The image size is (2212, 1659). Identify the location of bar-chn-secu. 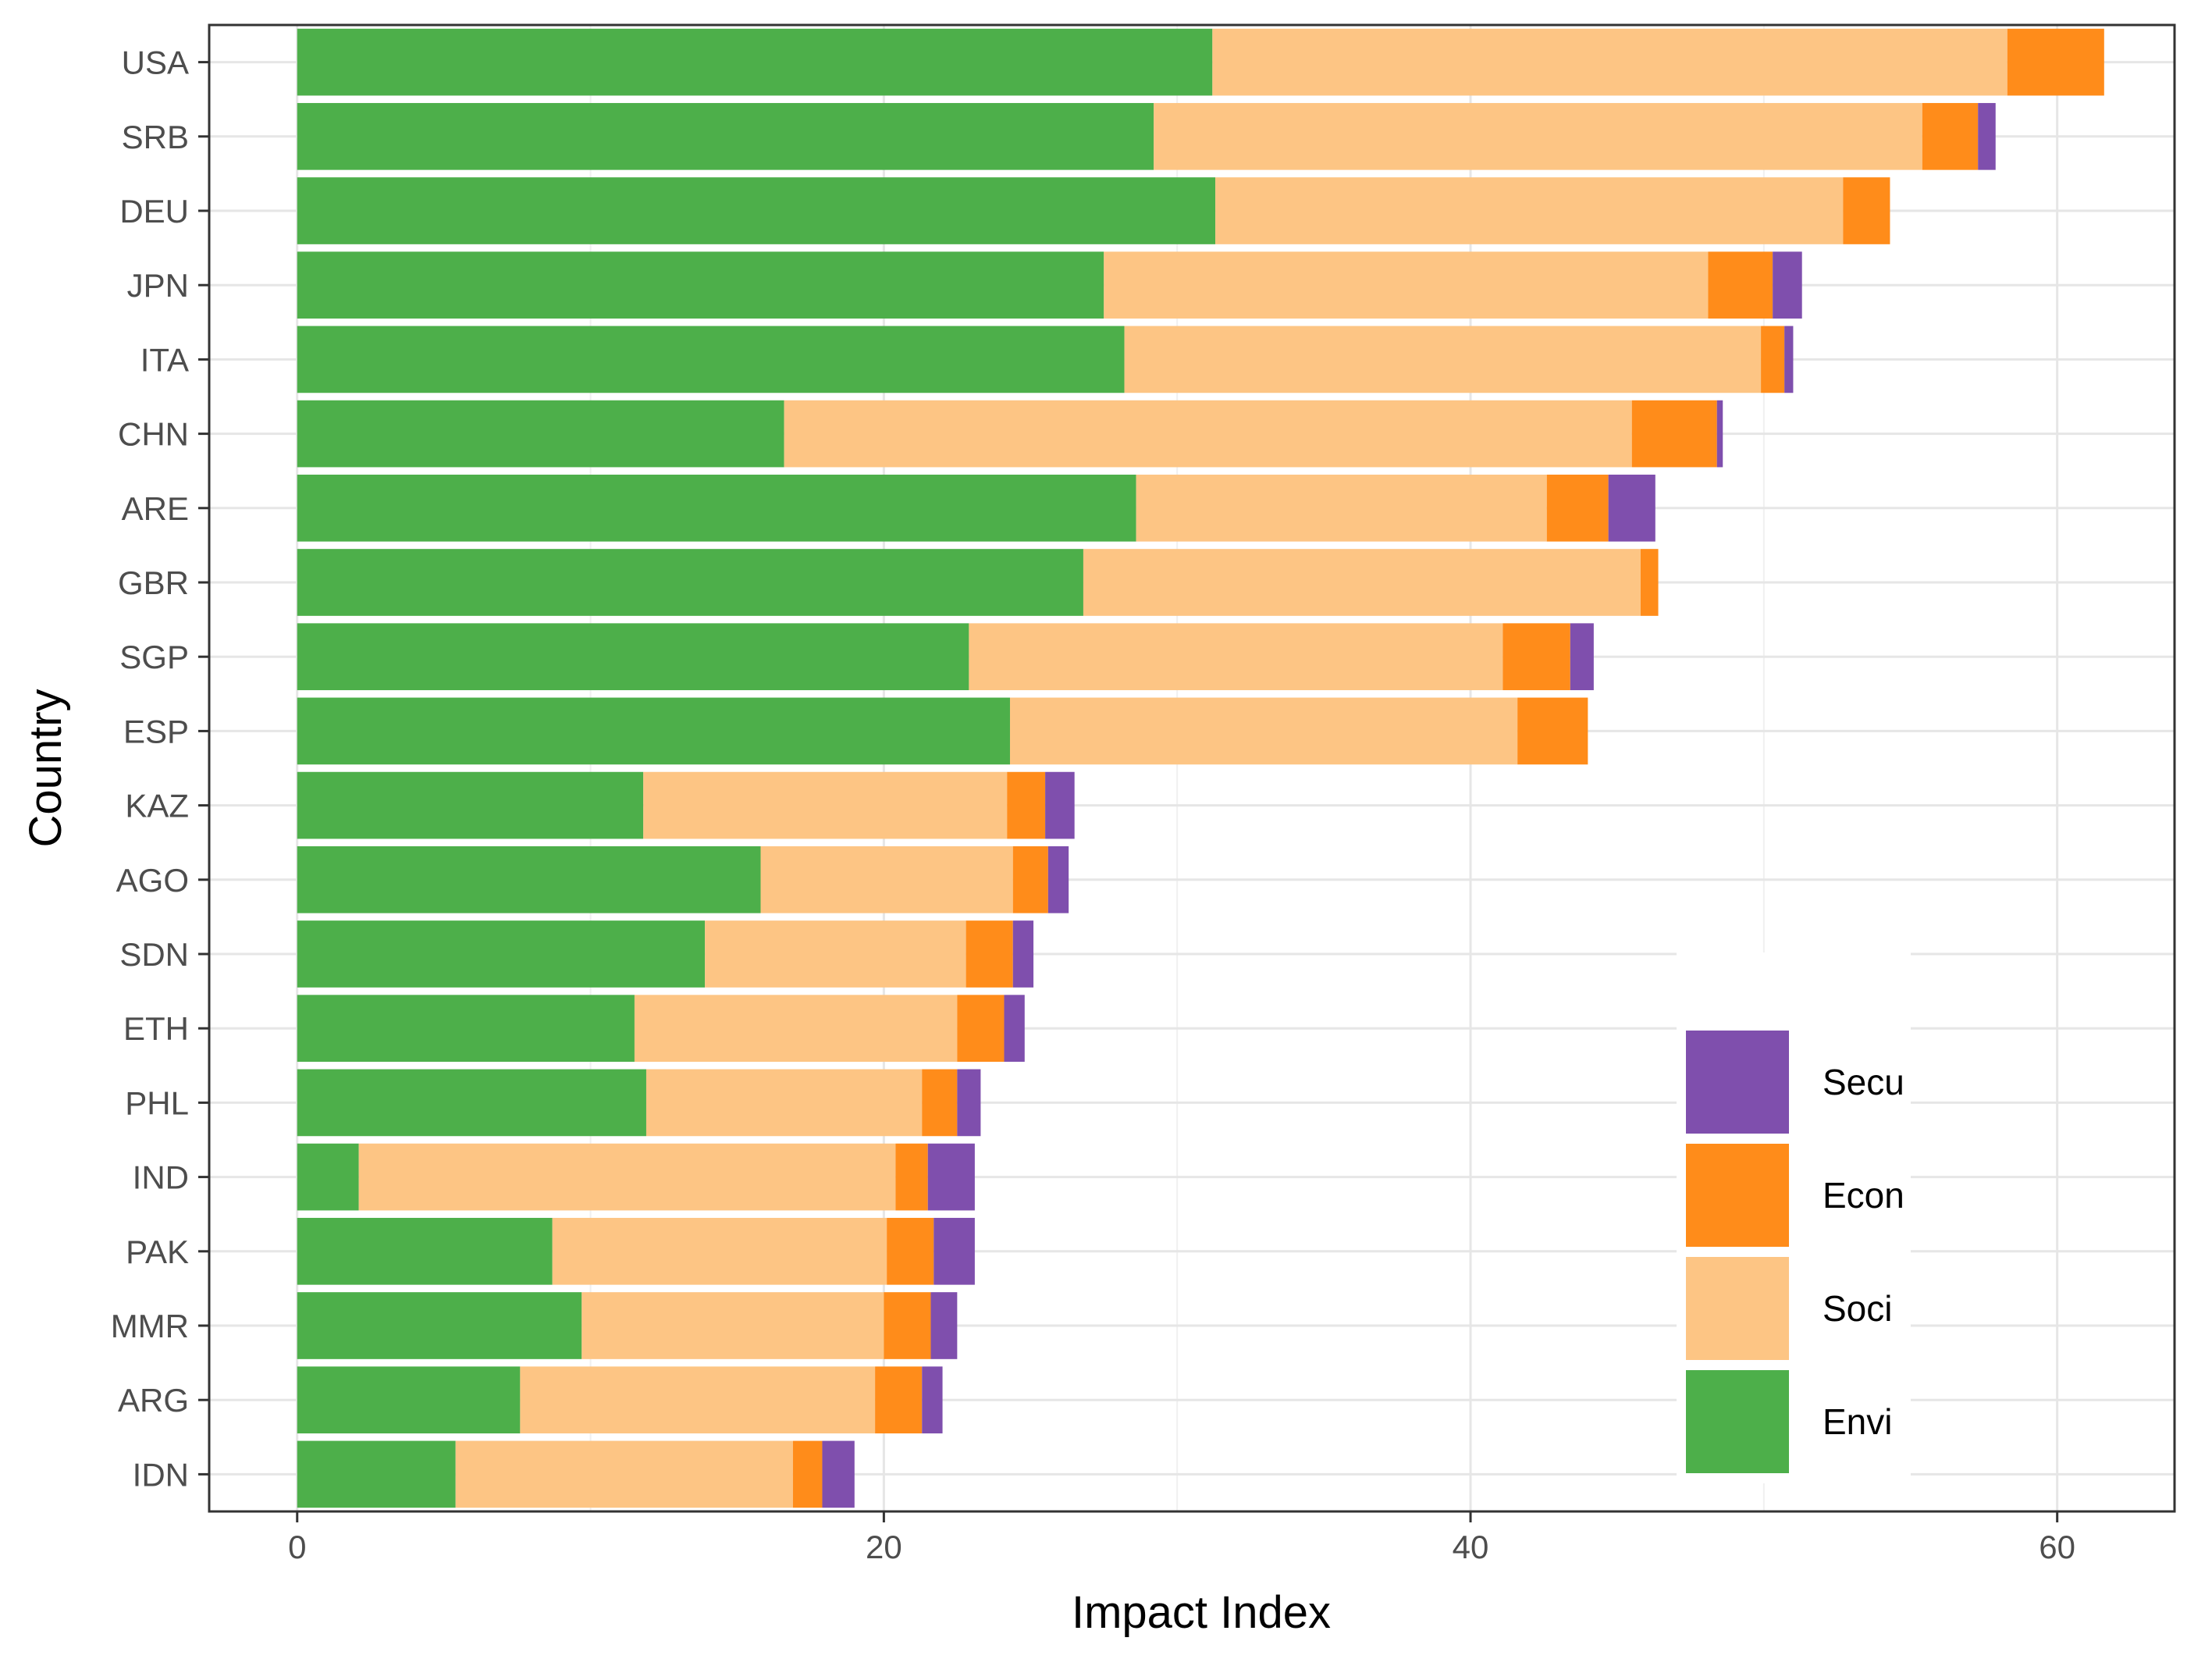
(1719, 434).